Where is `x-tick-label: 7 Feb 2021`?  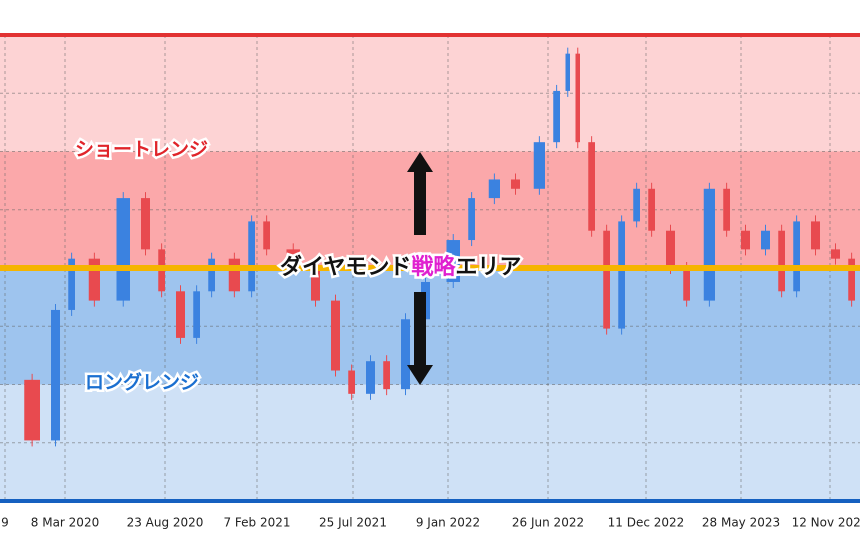 x-tick-label: 7 Feb 2021 is located at coordinates (256, 523).